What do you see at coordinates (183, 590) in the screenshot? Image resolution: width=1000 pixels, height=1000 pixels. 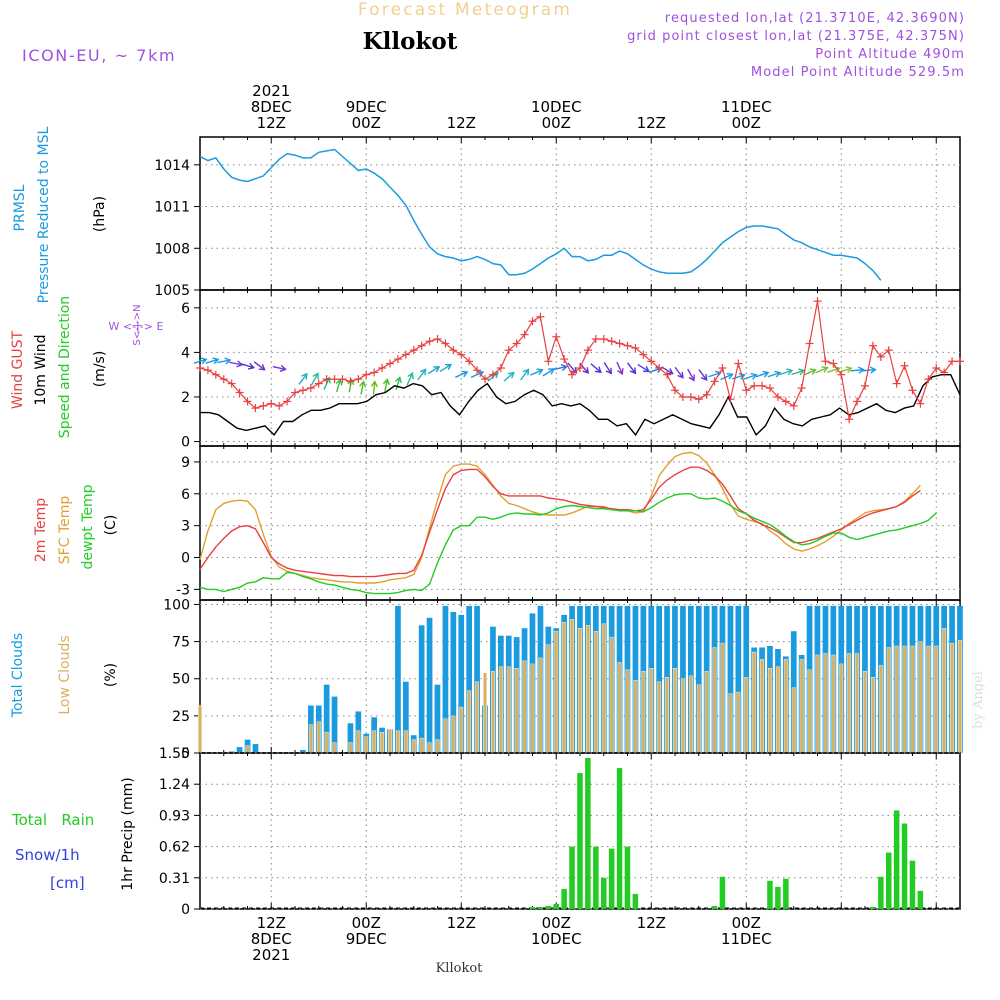 I see `y-tick-label: -3` at bounding box center [183, 590].